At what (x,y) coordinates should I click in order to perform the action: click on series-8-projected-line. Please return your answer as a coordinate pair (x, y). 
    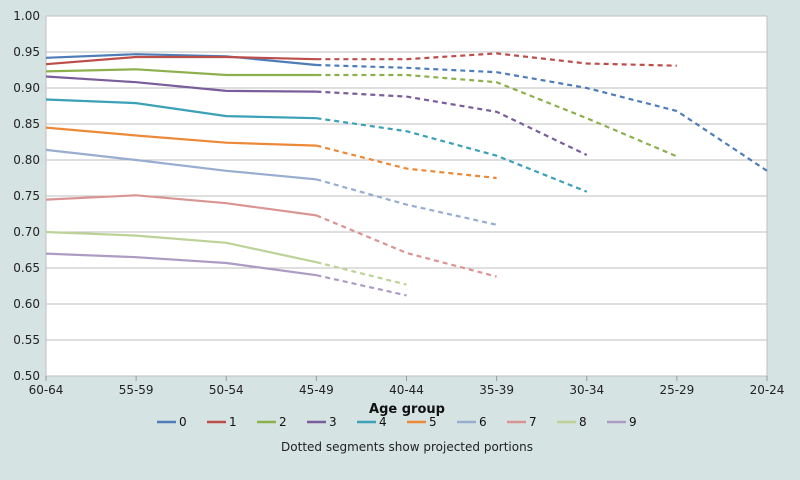
    Looking at the image, I should click on (361, 273).